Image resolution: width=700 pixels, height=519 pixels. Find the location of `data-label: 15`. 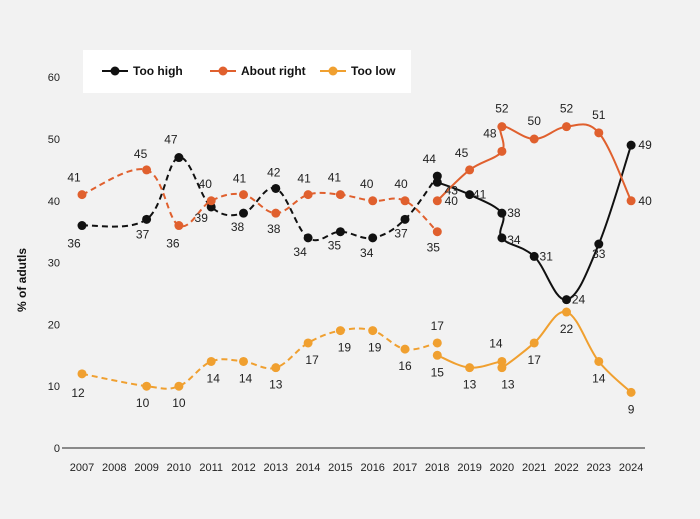

data-label: 15 is located at coordinates (438, 372).